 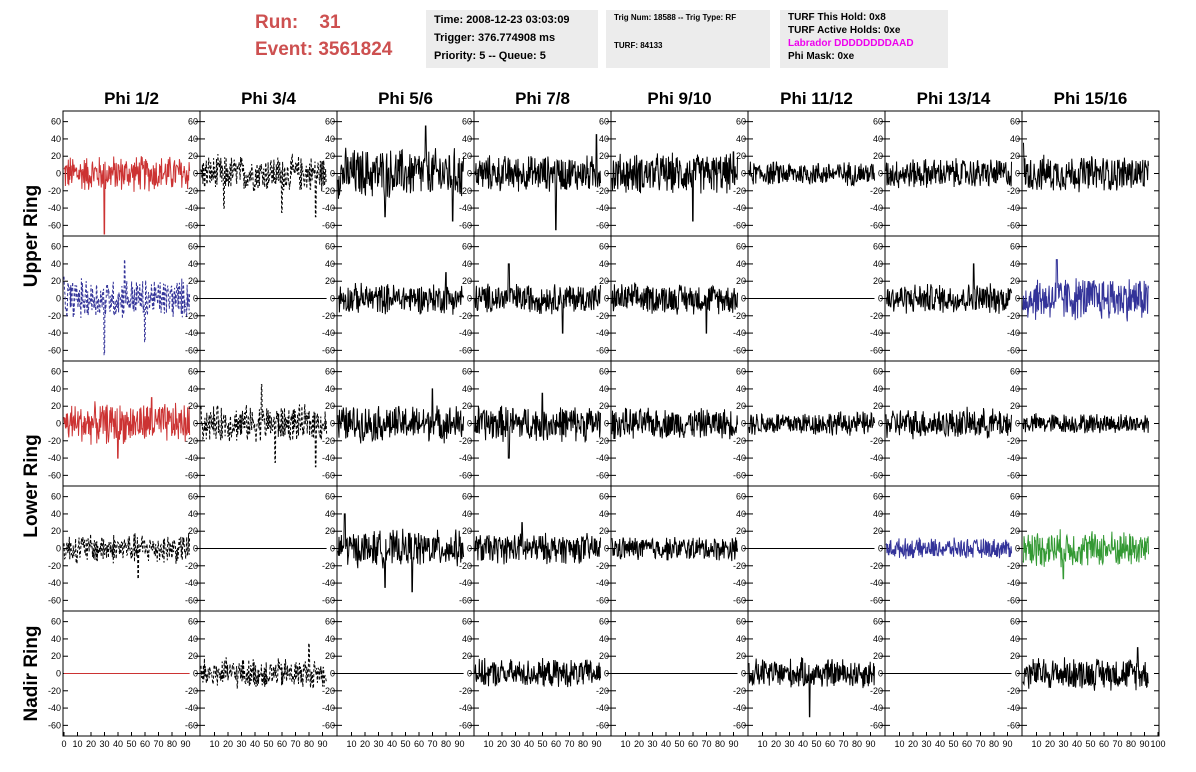 What do you see at coordinates (1085, 290) in the screenshot?
I see `waveform-trace-r2-c8` at bounding box center [1085, 290].